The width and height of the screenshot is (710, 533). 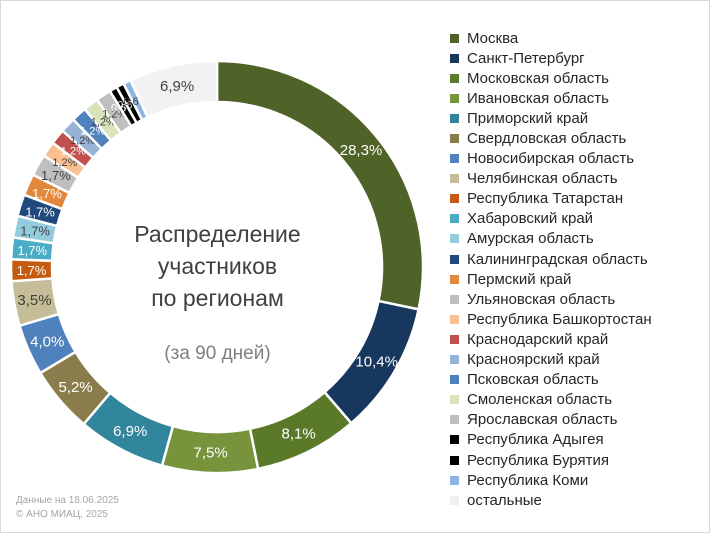 What do you see at coordinates (75, 387) in the screenshot?
I see `slice-label-6: 5,2%` at bounding box center [75, 387].